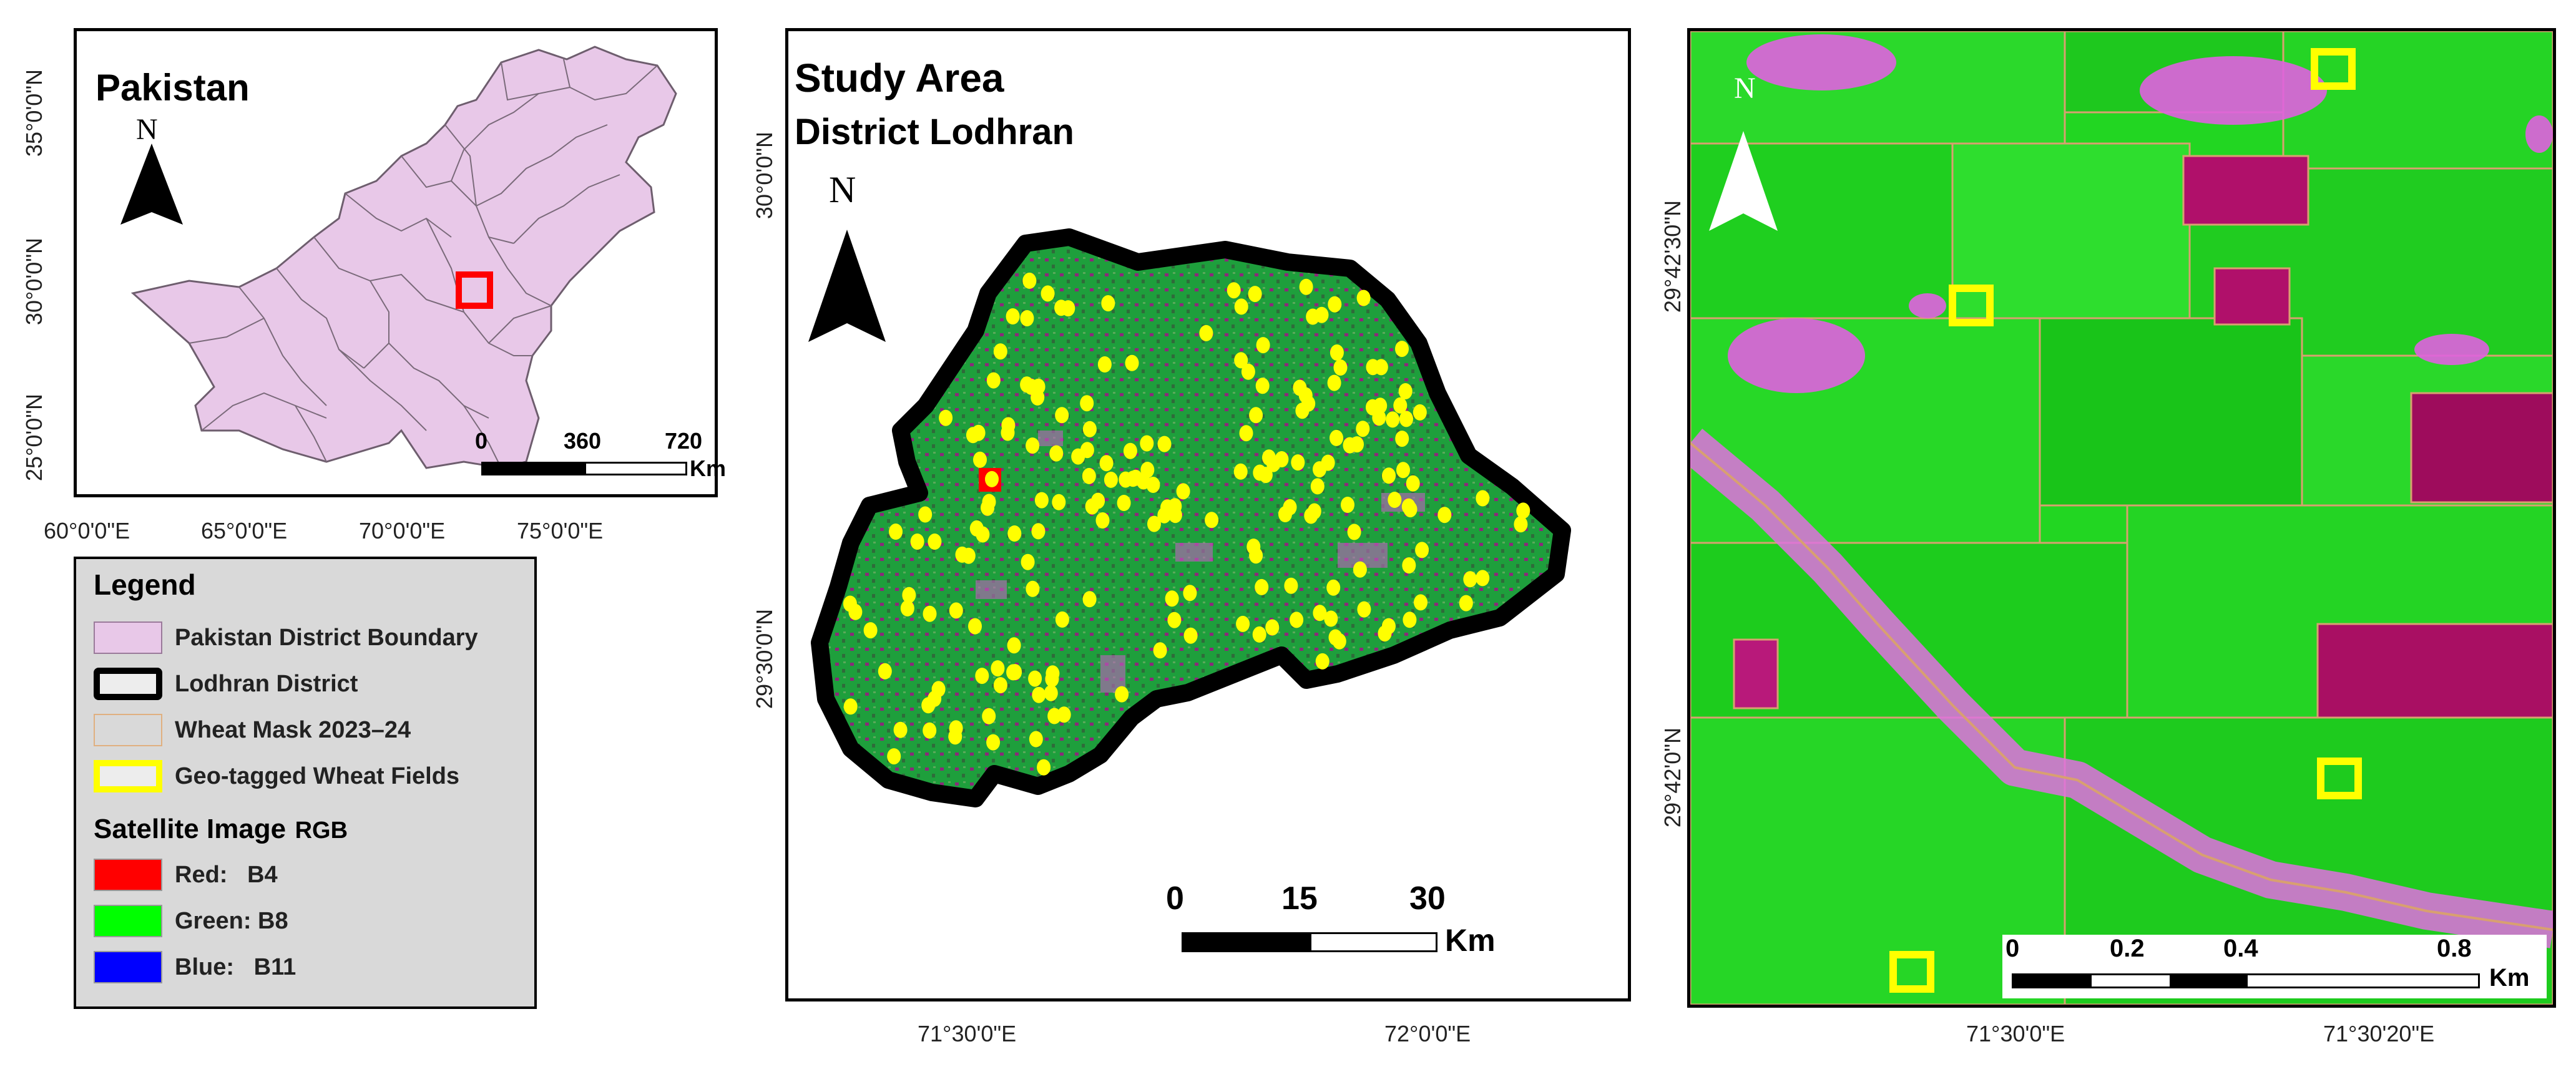 The width and height of the screenshot is (2576, 1072). What do you see at coordinates (474, 290) in the screenshot?
I see `lodhran-location-marker` at bounding box center [474, 290].